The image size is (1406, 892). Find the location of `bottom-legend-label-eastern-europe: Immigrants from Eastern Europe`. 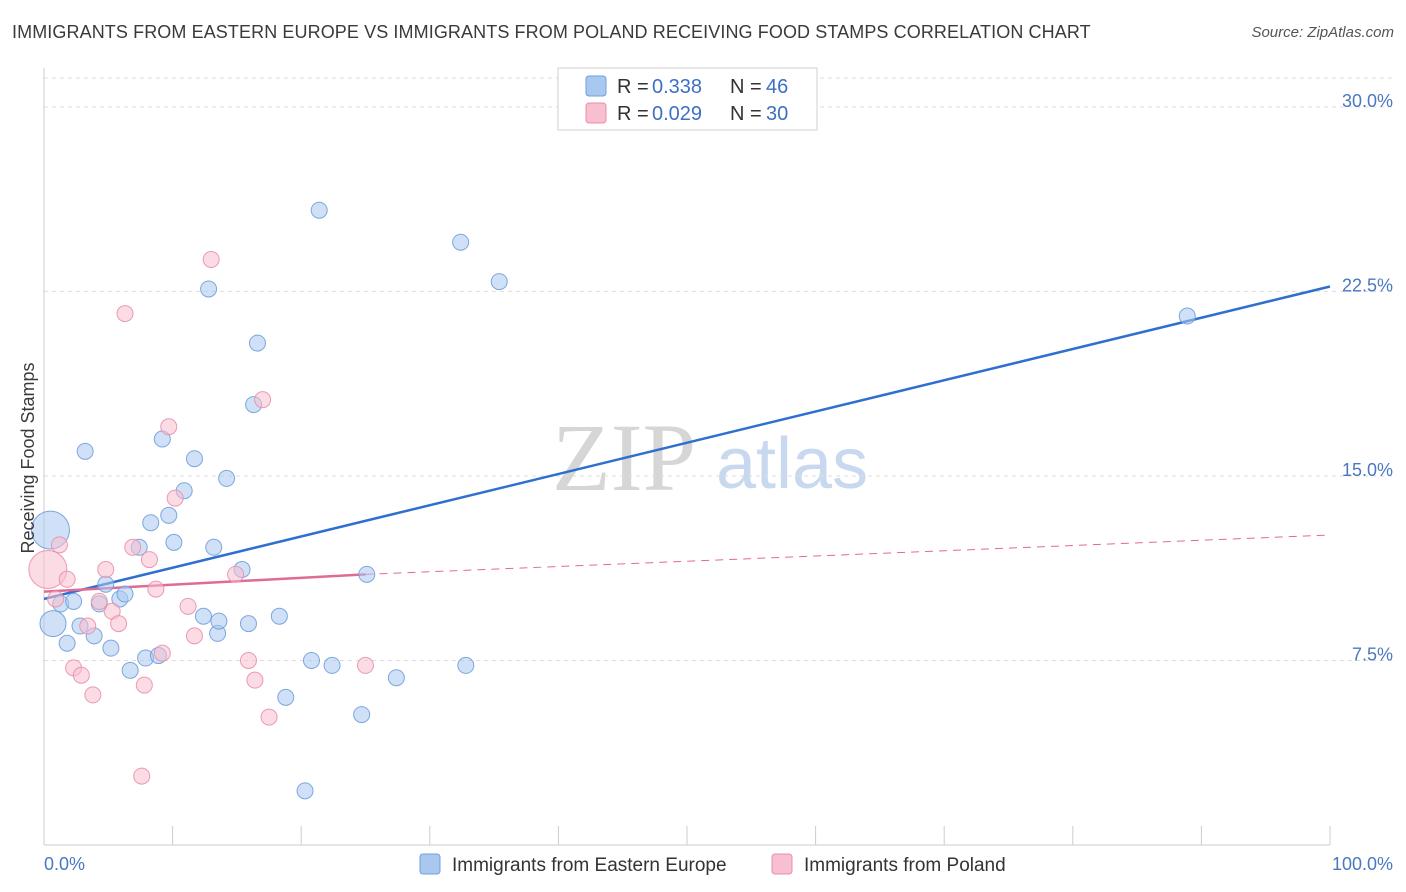

bottom-legend-label-eastern-europe: Immigrants from Eastern Europe is located at coordinates (589, 865).